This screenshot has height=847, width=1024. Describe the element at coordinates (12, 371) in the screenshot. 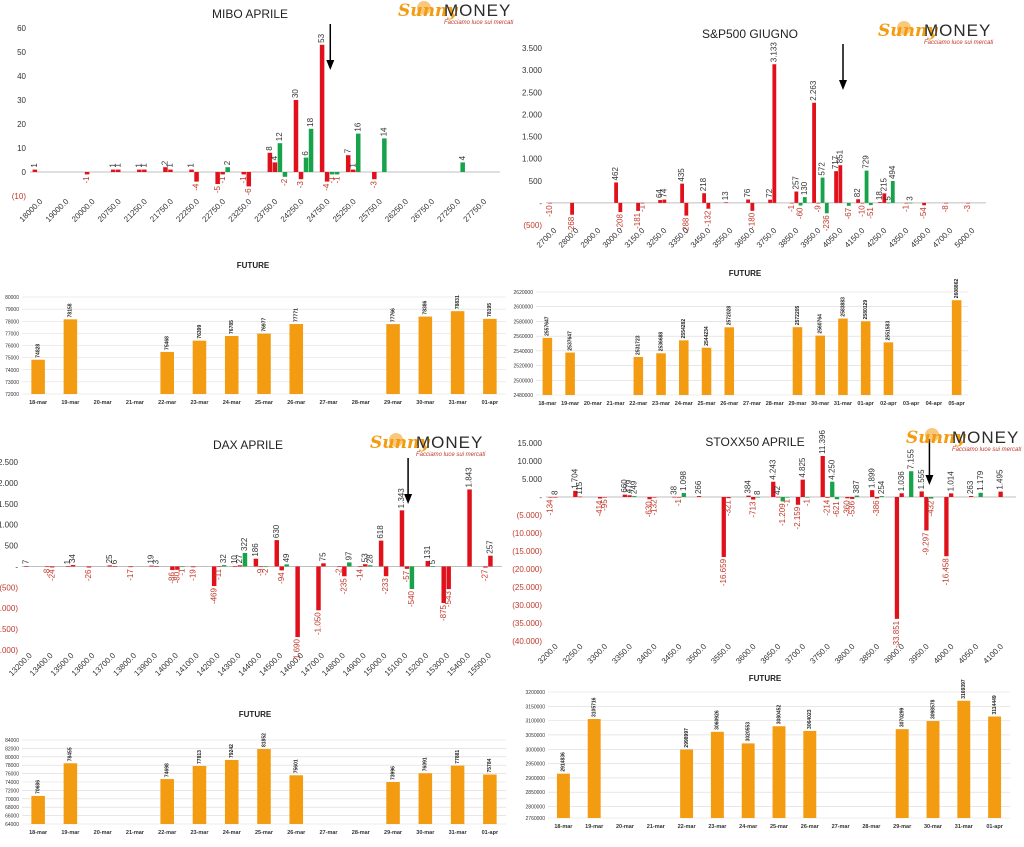

I see `y-tick-label: 74000` at that location.